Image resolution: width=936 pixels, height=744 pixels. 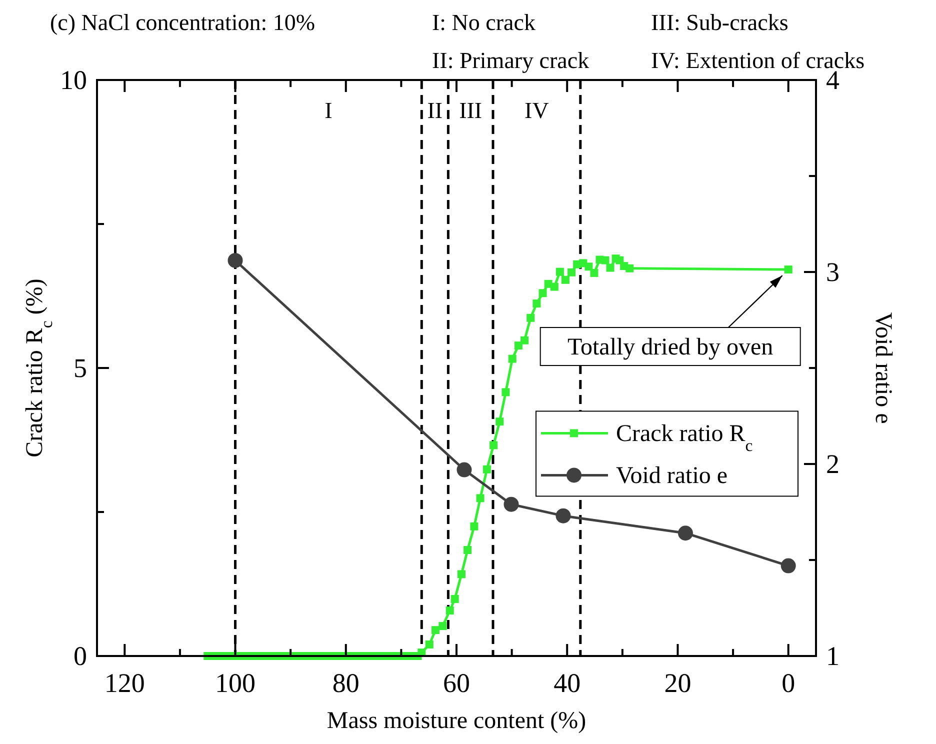 I want to click on annotation: Totally dried by oven, so click(x=671, y=347).